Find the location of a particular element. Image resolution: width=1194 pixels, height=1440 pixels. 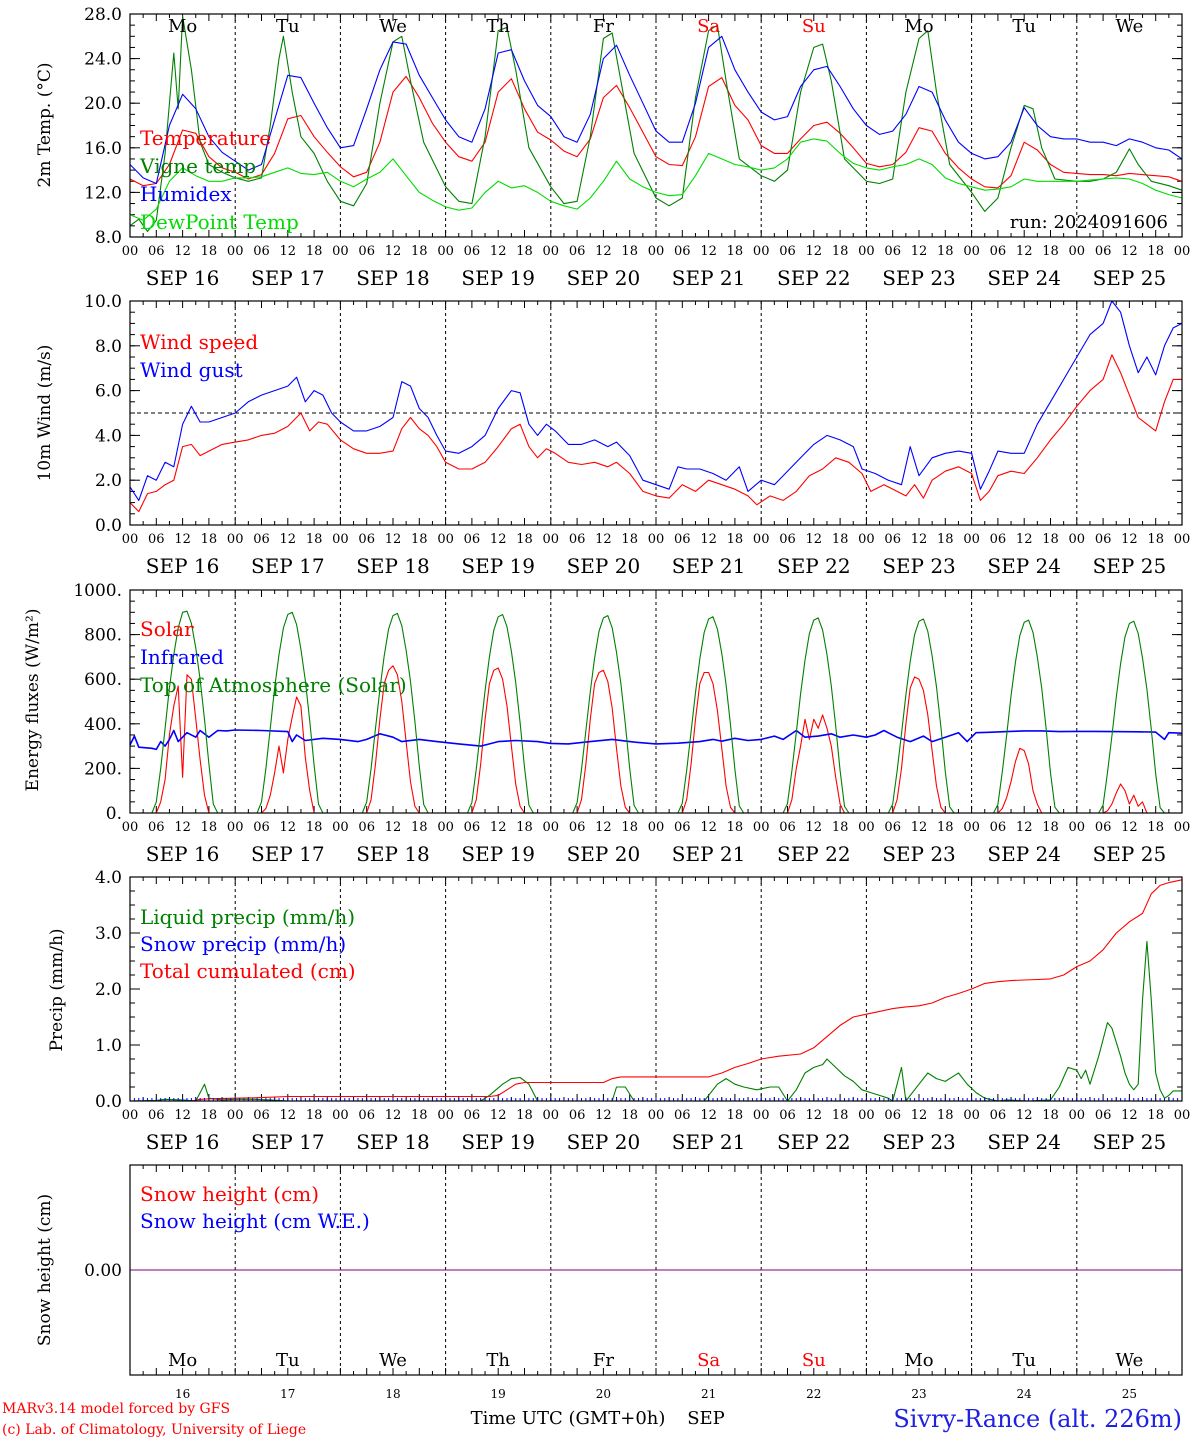

series-line-infrared is located at coordinates (656, 740).